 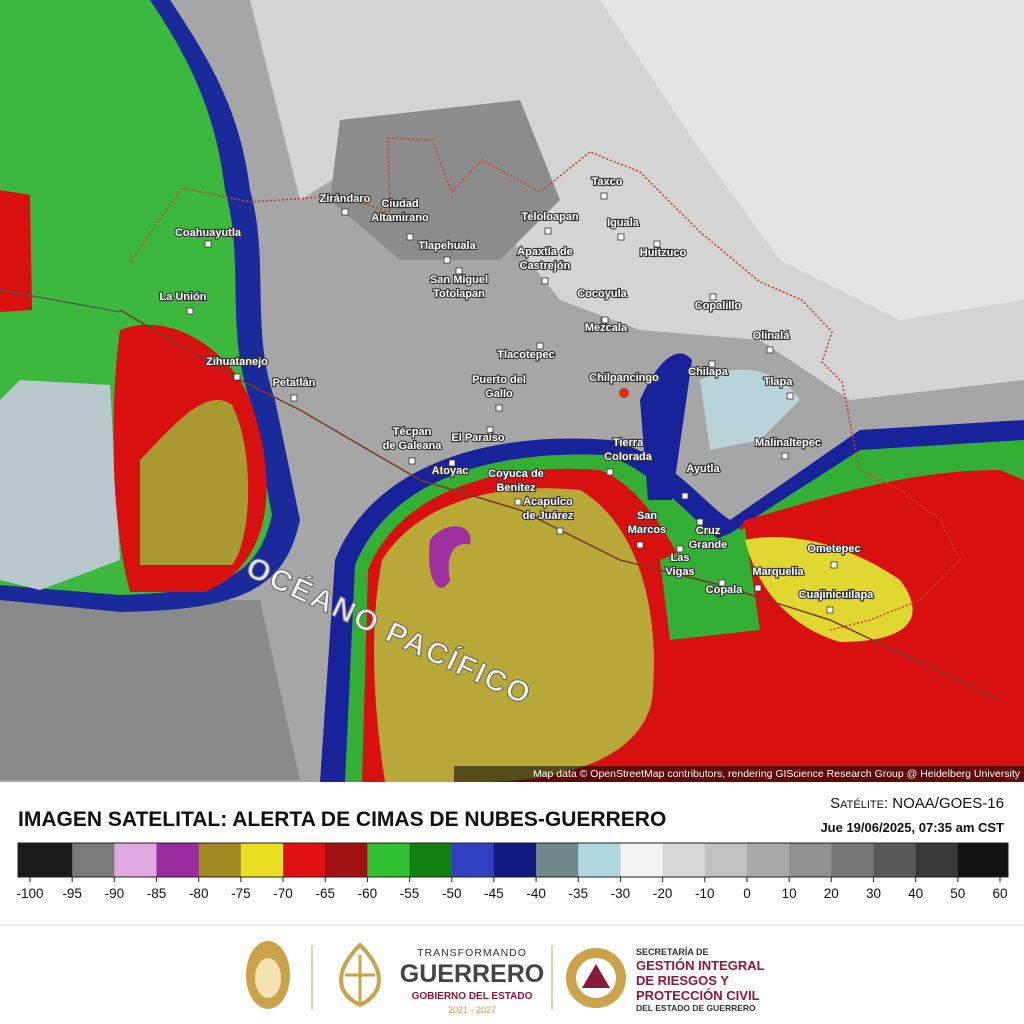 What do you see at coordinates (747, 893) in the screenshot?
I see `colorbar-tick-label: 0` at bounding box center [747, 893].